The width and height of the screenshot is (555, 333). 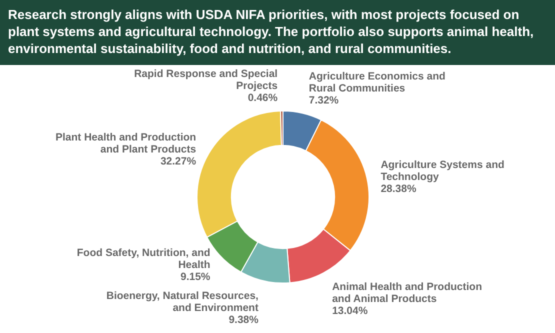 What do you see at coordinates (125, 144) in the screenshot?
I see `slice-label: Plant Health and Production and Plant Products` at bounding box center [125, 144].